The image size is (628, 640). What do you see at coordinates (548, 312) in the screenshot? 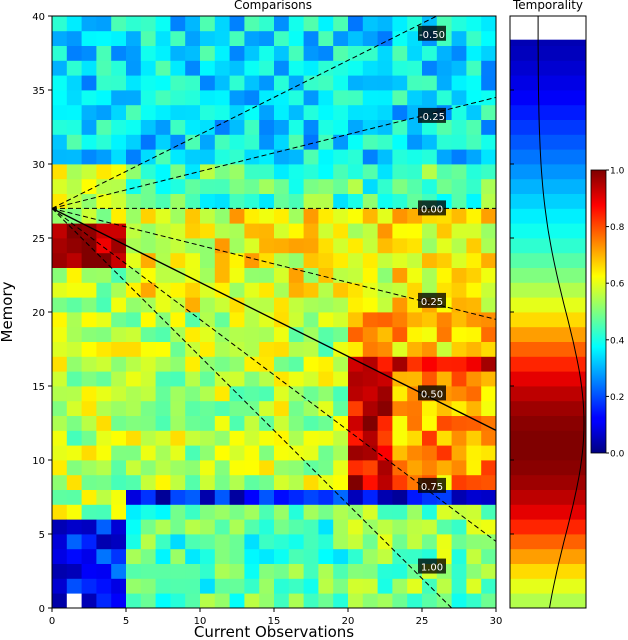
I see `temporality-cells` at bounding box center [548, 312].